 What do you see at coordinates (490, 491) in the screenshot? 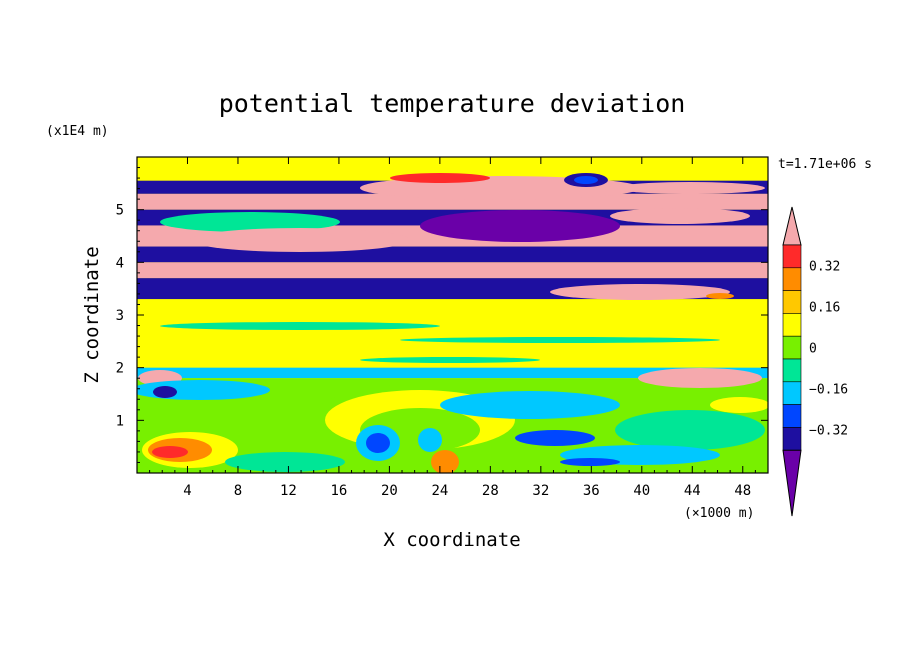
I see `x-tick-label: 28` at bounding box center [490, 491].